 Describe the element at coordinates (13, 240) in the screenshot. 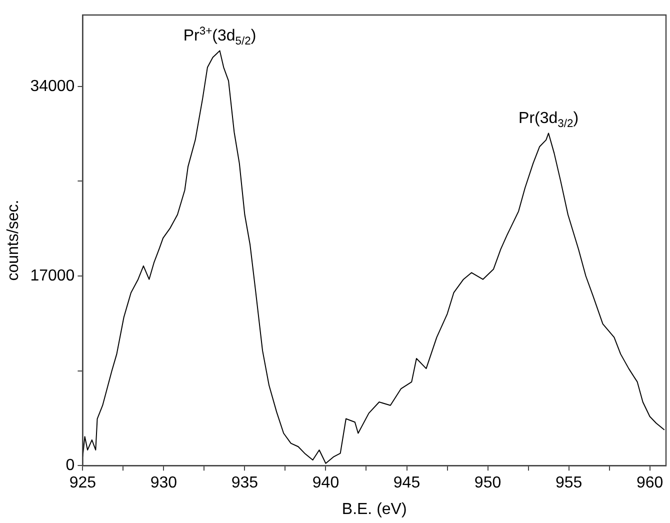

I see `y-axis-title: counts/sec.` at that location.